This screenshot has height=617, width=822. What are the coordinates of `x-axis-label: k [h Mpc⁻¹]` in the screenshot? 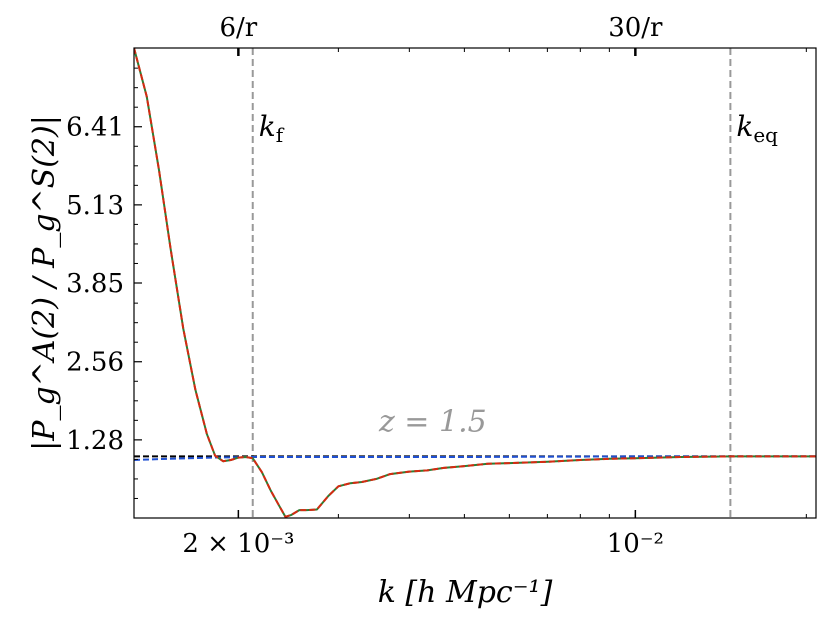 It's located at (465, 592).